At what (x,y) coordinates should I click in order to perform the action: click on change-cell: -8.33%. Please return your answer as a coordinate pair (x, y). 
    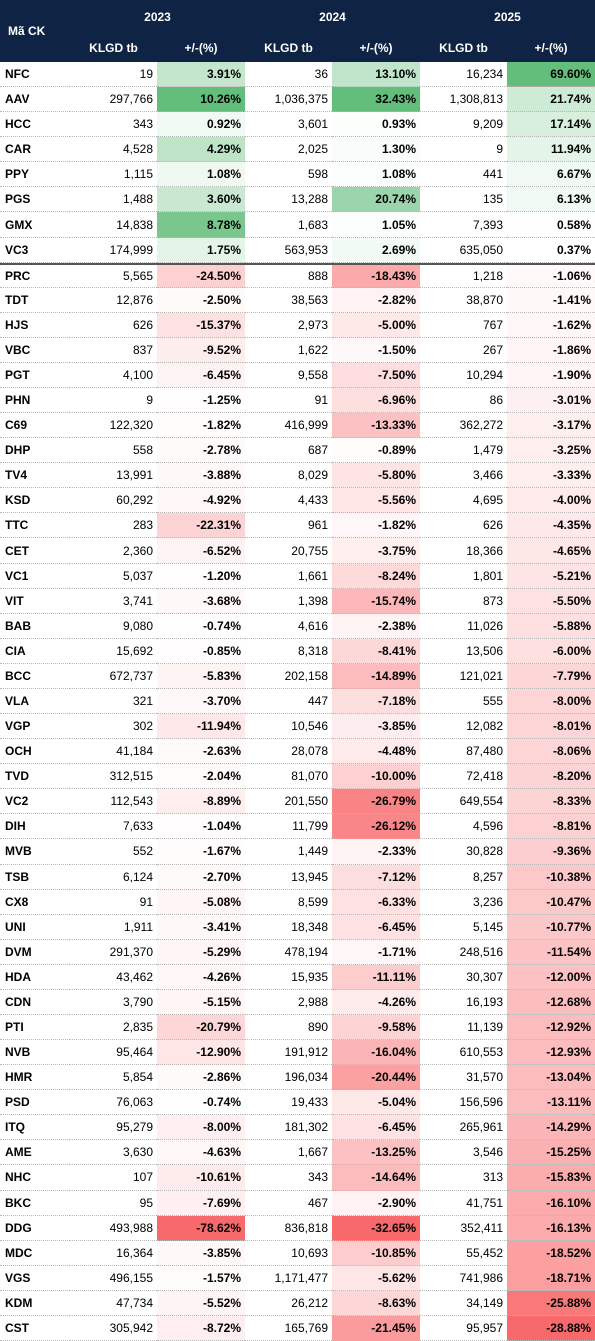
    Looking at the image, I should click on (551, 802).